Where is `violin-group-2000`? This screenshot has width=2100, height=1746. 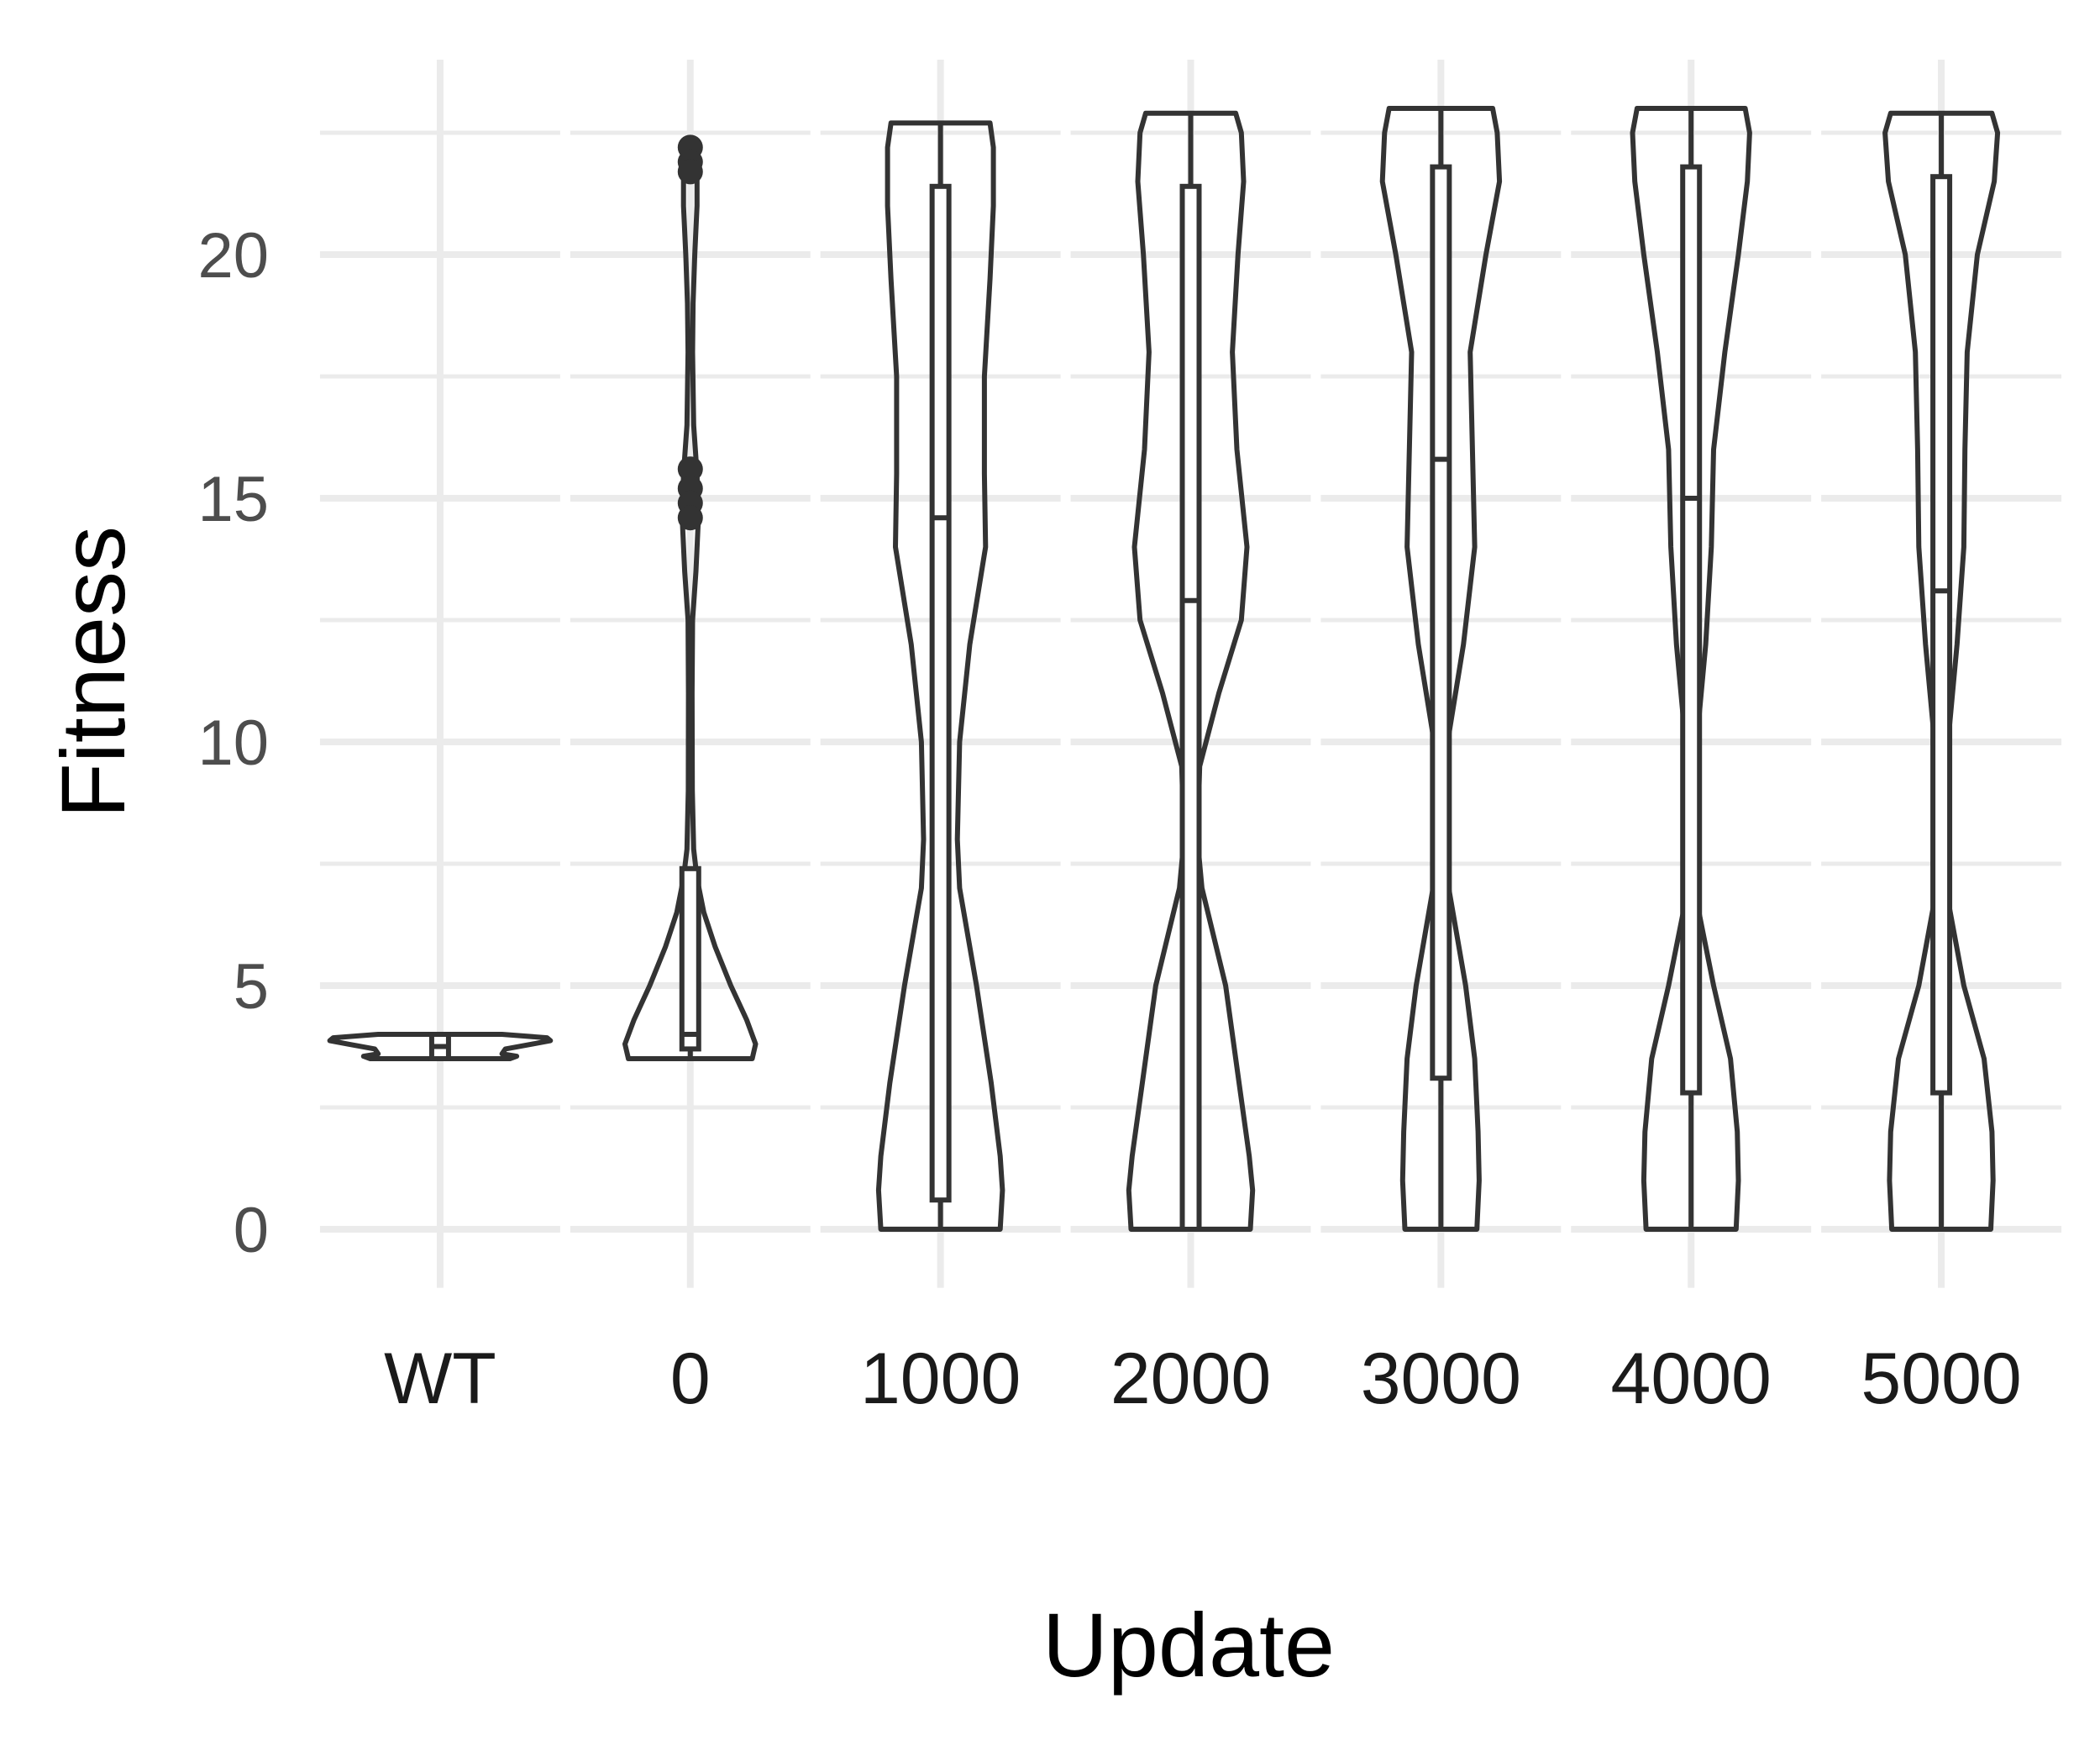 violin-group-2000 is located at coordinates (1191, 671).